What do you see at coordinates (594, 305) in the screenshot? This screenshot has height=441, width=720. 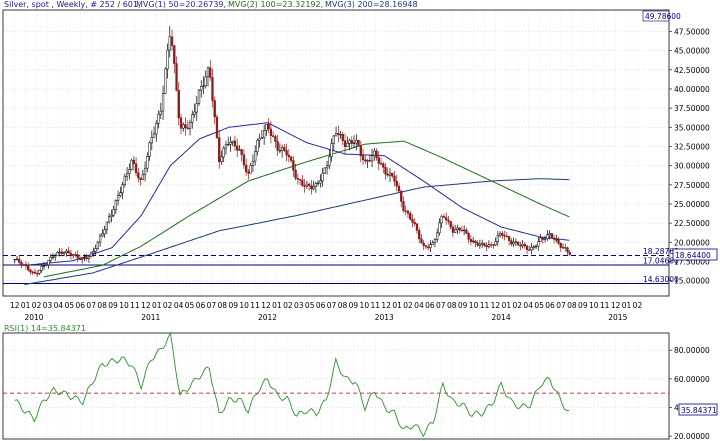 I see `x-tick-label: 10` at bounding box center [594, 305].